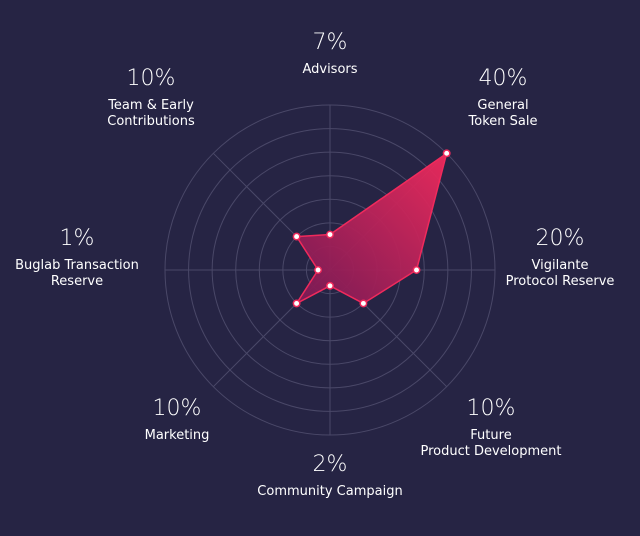  I want to click on label-community-campaign: 2% Community Campaign, so click(329, 476).